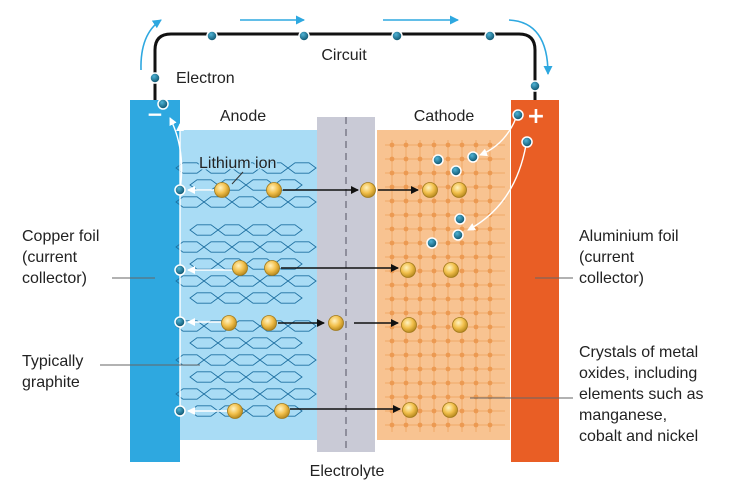  What do you see at coordinates (638, 436) in the screenshot?
I see `crystals-label-line-5: cobalt and nickel` at bounding box center [638, 436].